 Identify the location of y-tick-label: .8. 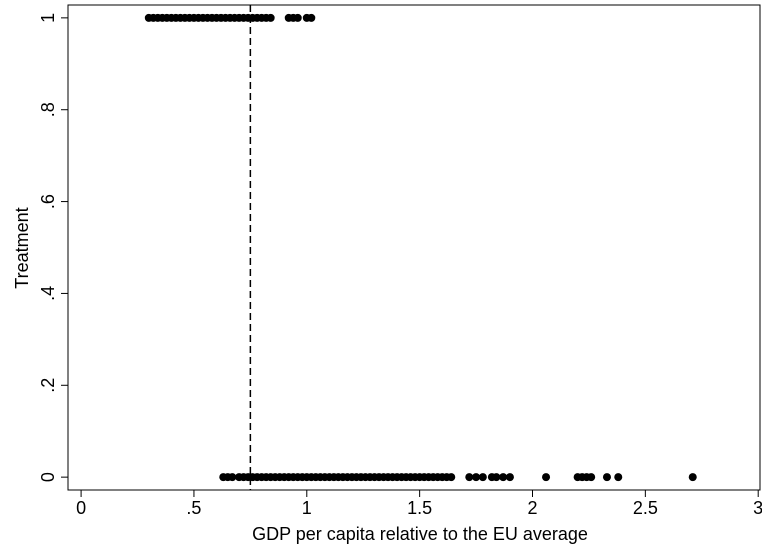
(48, 109).